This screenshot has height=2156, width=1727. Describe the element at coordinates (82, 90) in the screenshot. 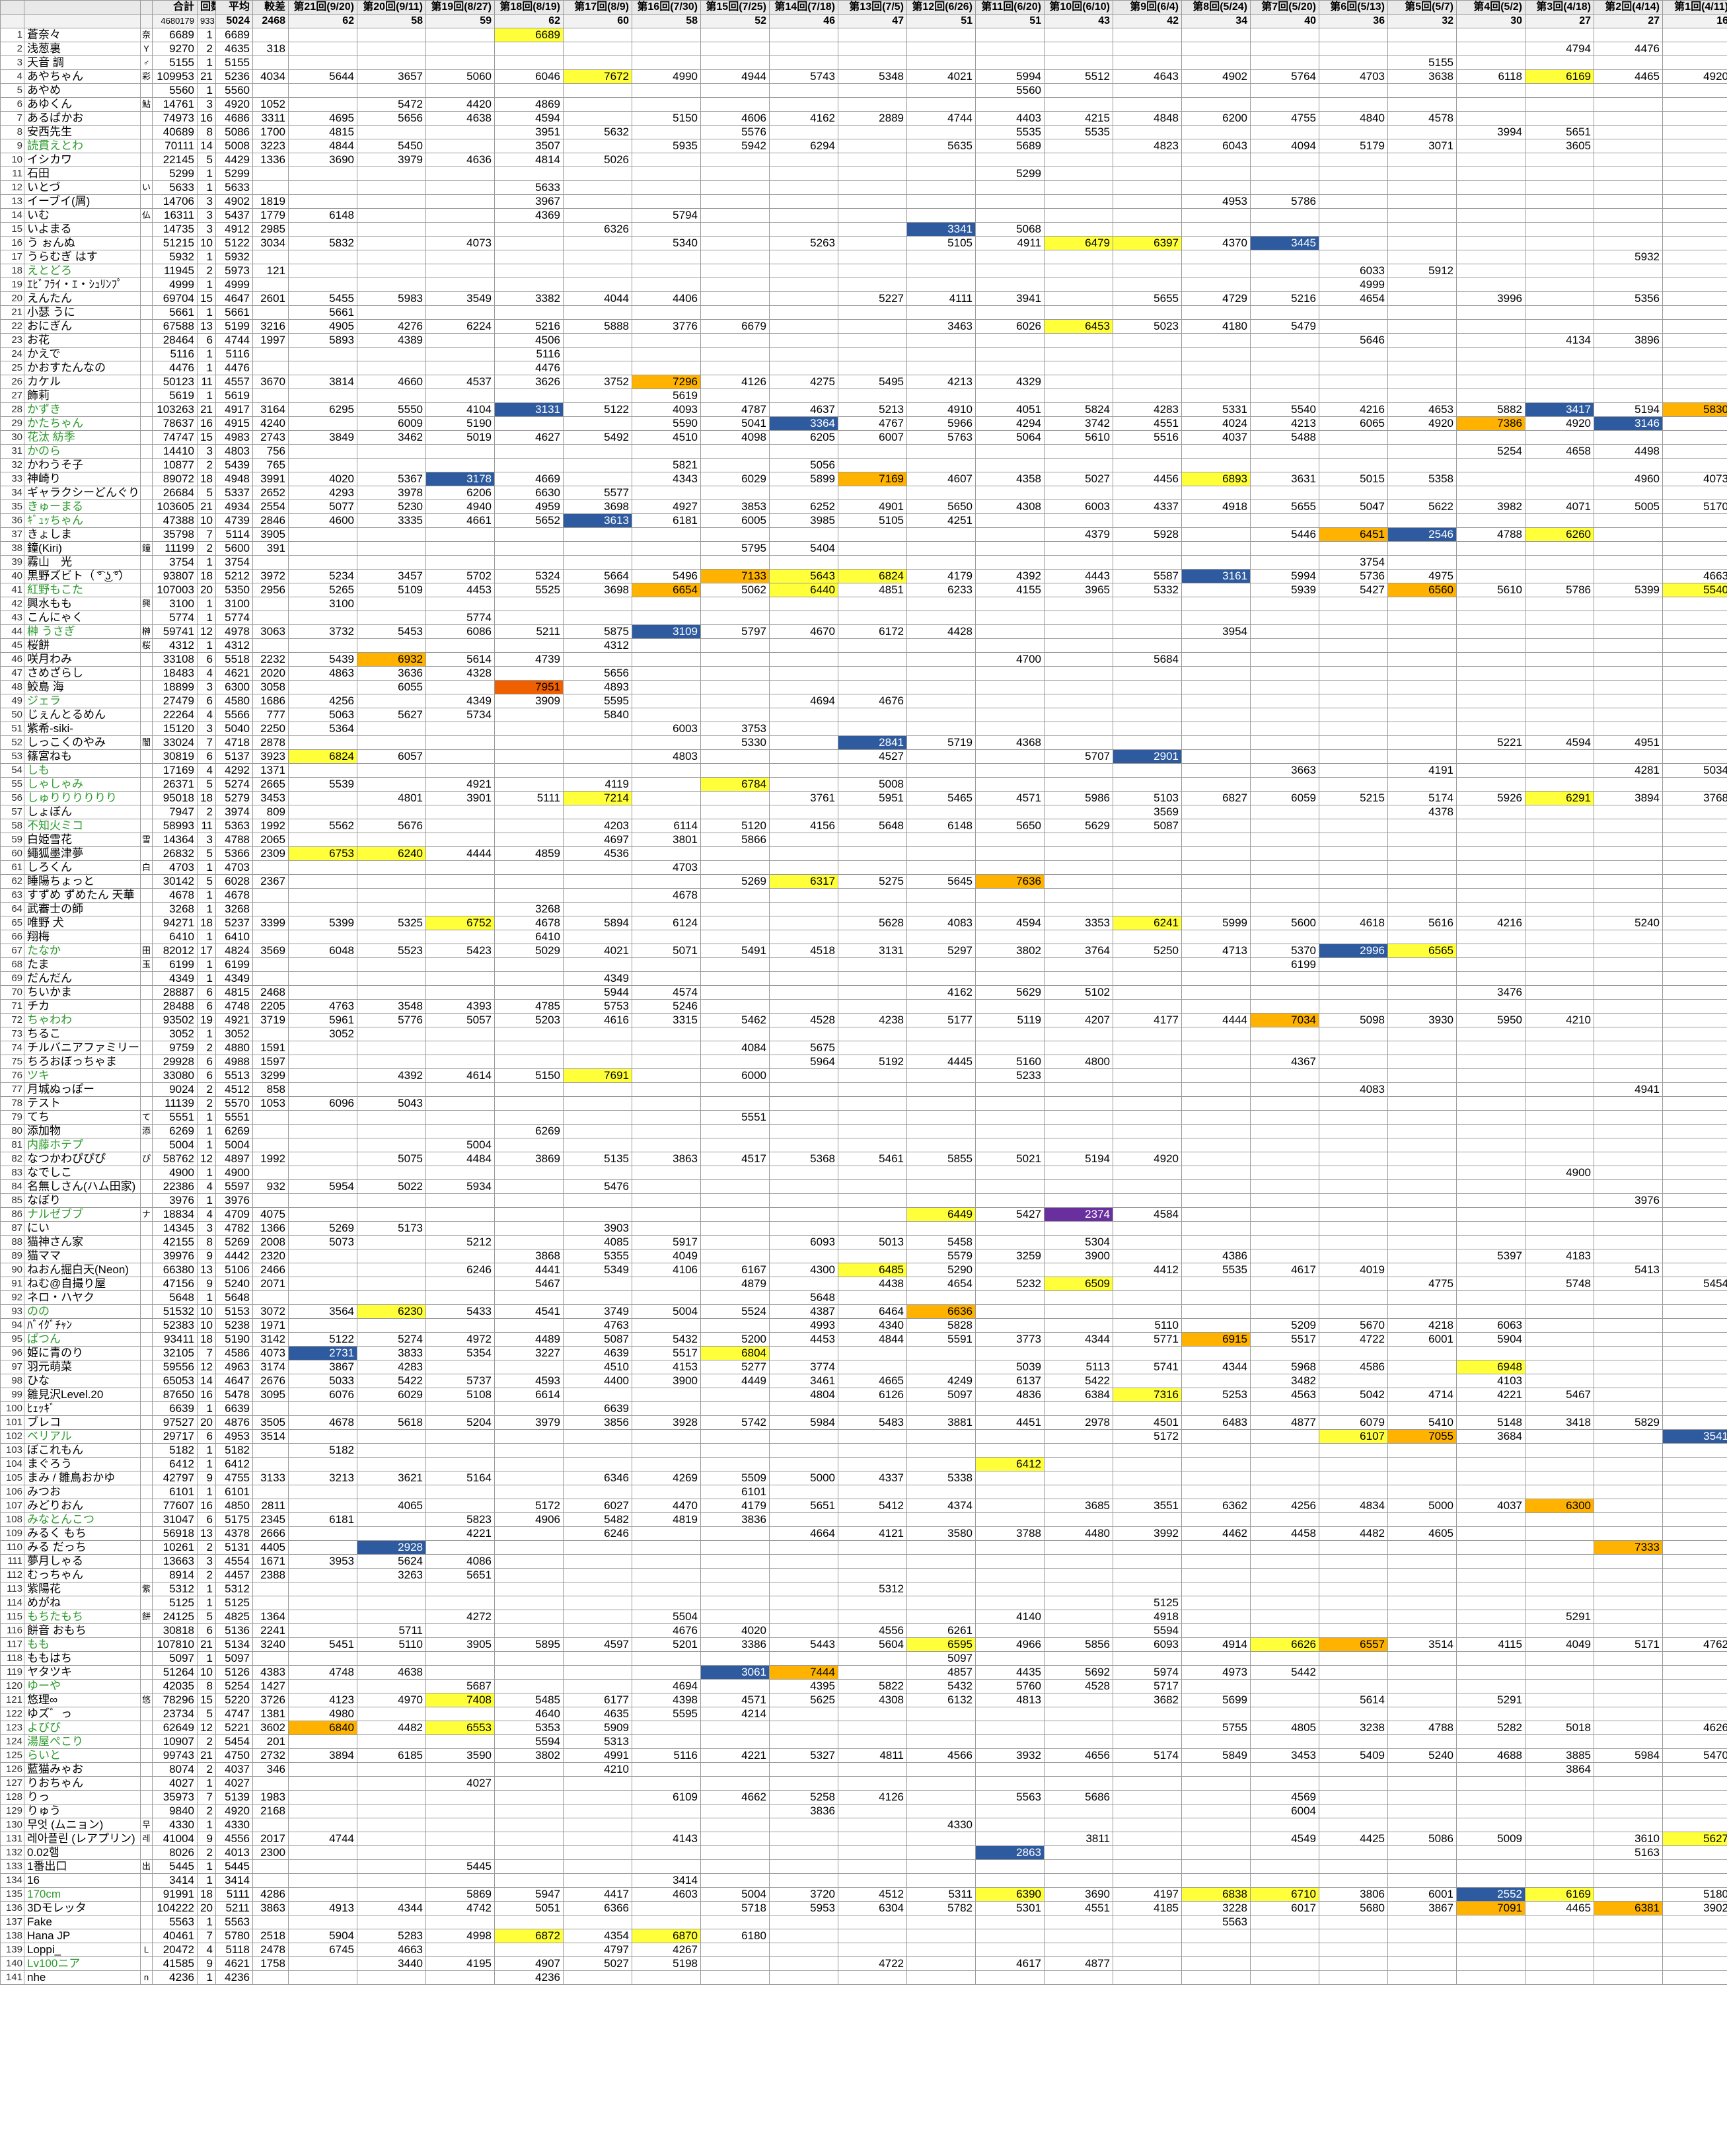

I see `player-name-cell: あやめ` at that location.